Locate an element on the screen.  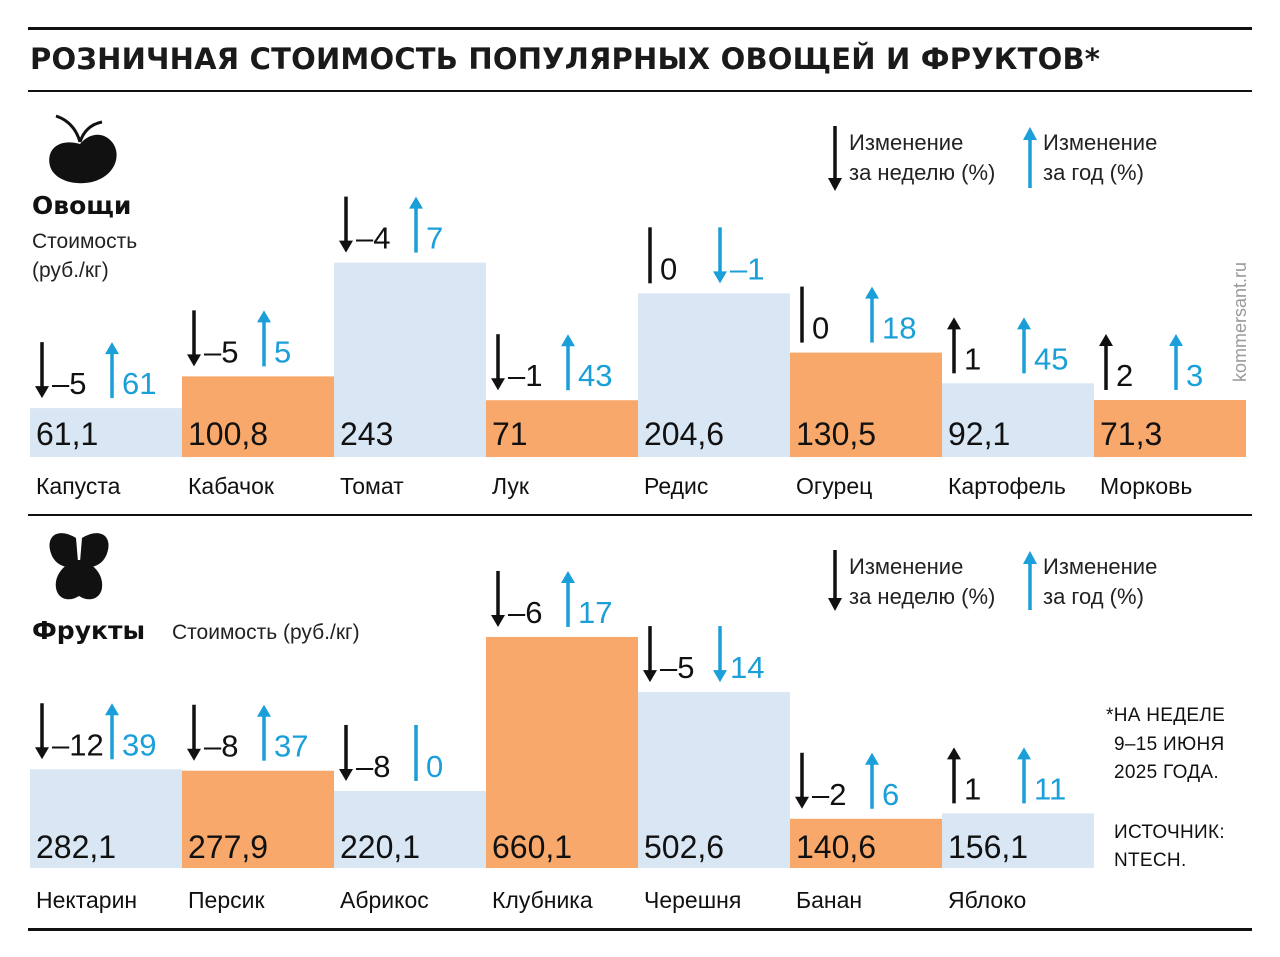
bar-group-6: 92,1 Картофель 1 45 is located at coordinates (1018, 408).